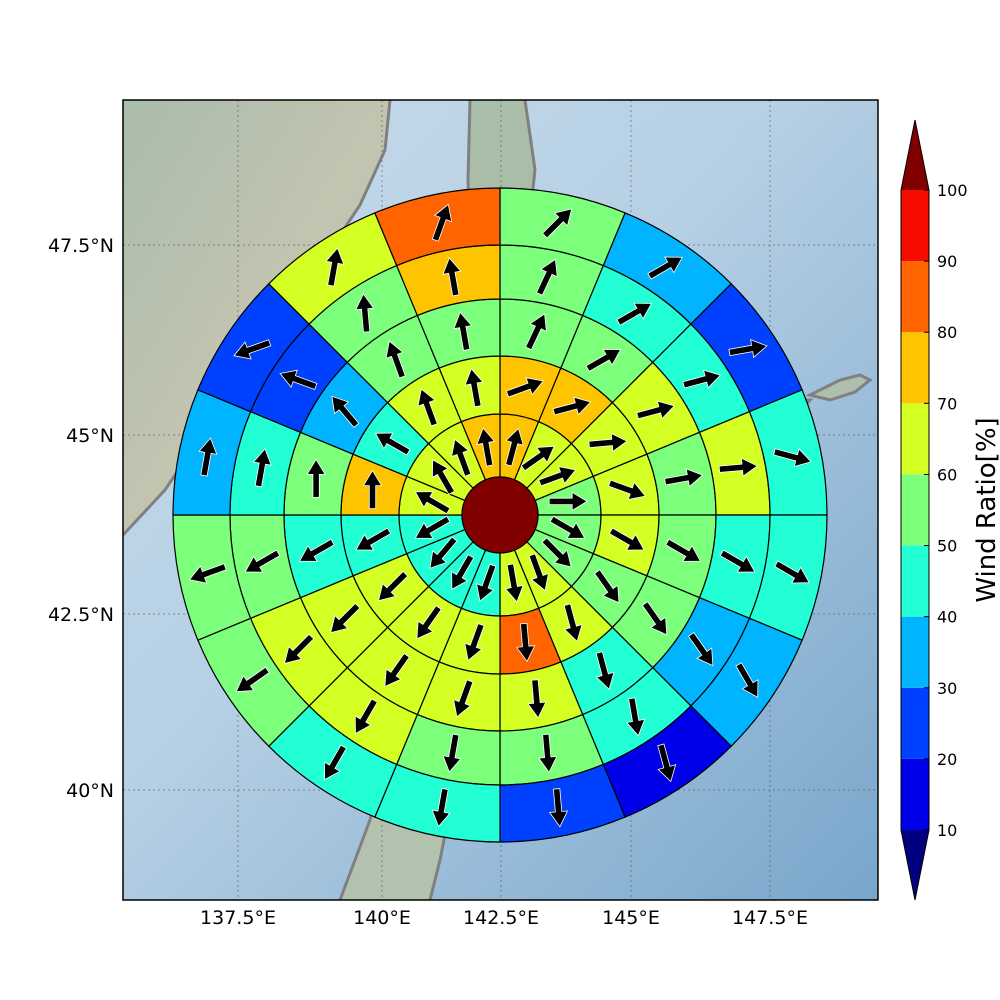 This screenshot has height=1000, width=1000. Describe the element at coordinates (452, 277) in the screenshot. I see `wind-arrow-ring4-NNW` at that location.